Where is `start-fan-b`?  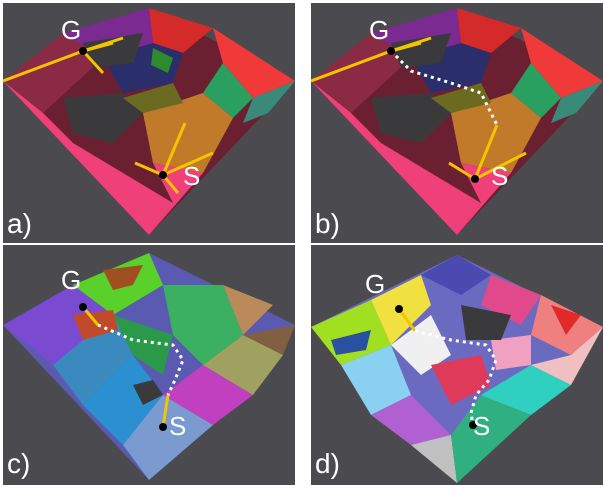 start-fan-b is located at coordinates (487, 152).